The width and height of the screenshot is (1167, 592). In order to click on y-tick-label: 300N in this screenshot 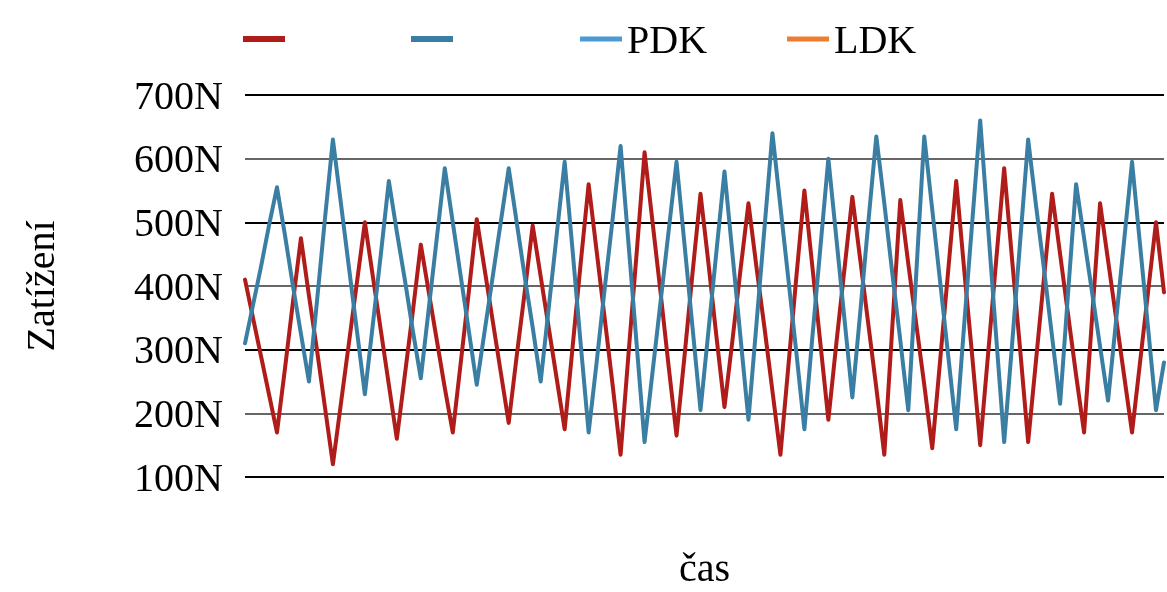, I will do `click(178, 350)`.